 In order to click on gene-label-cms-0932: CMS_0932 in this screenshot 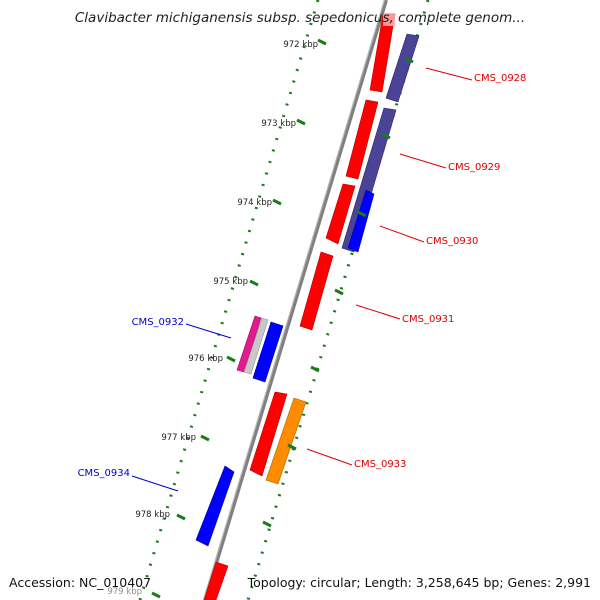, I will do `click(158, 322)`.